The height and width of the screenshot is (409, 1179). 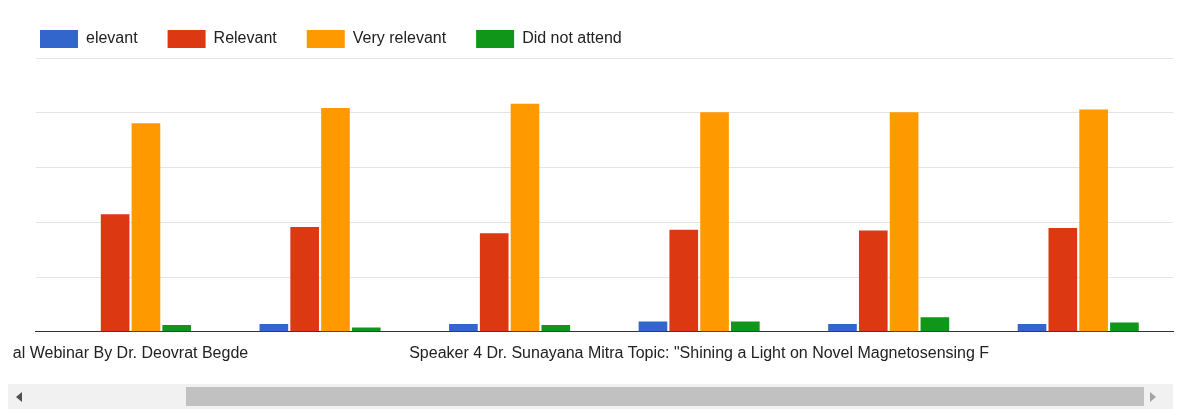 I want to click on x-tick-label: al Webinar By Dr. Deovrat Begde, so click(x=130, y=352).